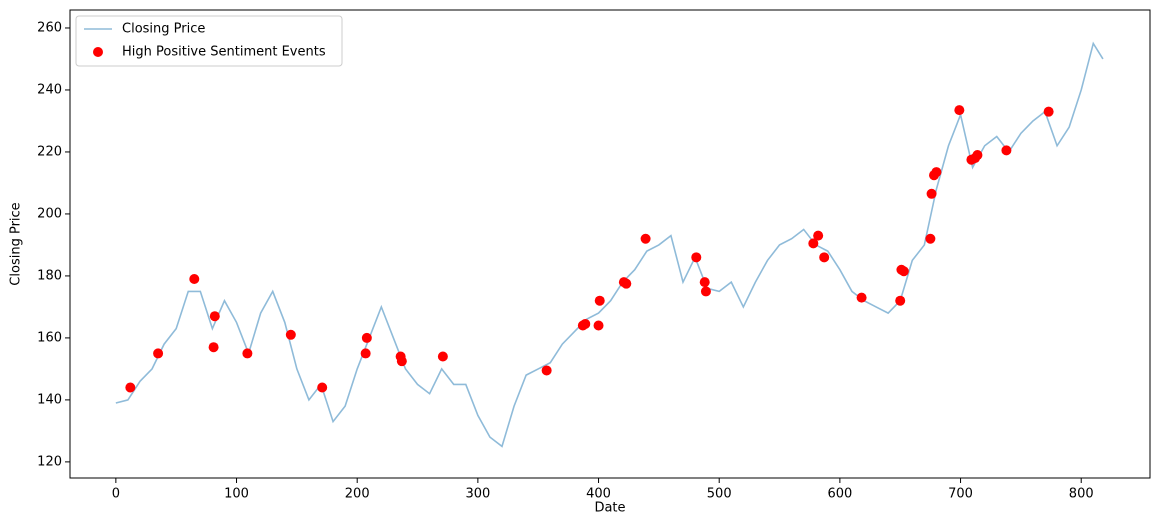 This screenshot has width=1160, height=525. I want to click on x-tick-label: 400, so click(598, 494).